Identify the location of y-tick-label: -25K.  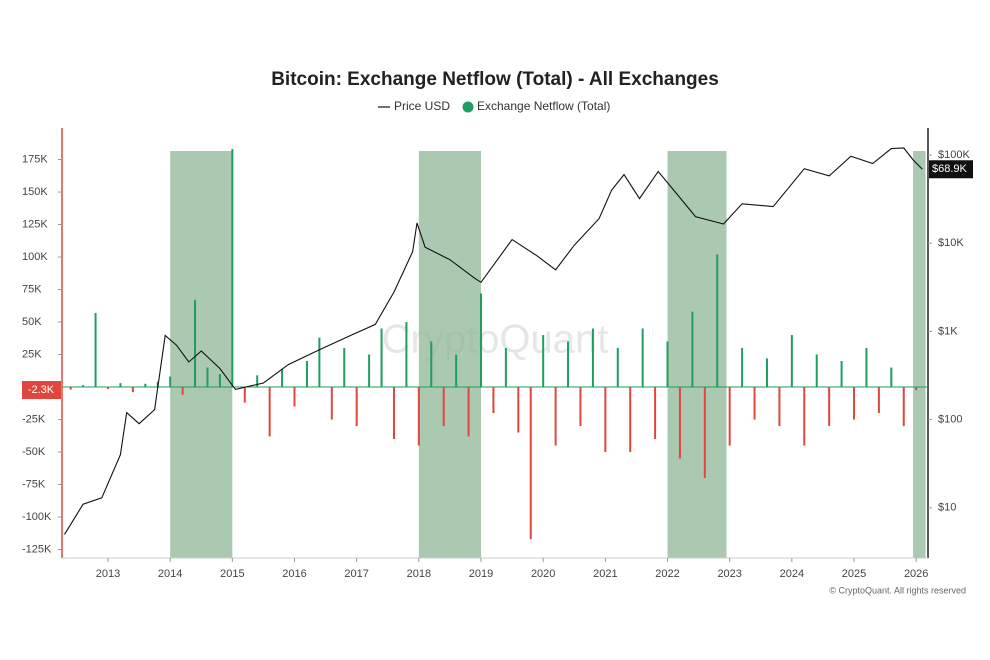
(34, 419).